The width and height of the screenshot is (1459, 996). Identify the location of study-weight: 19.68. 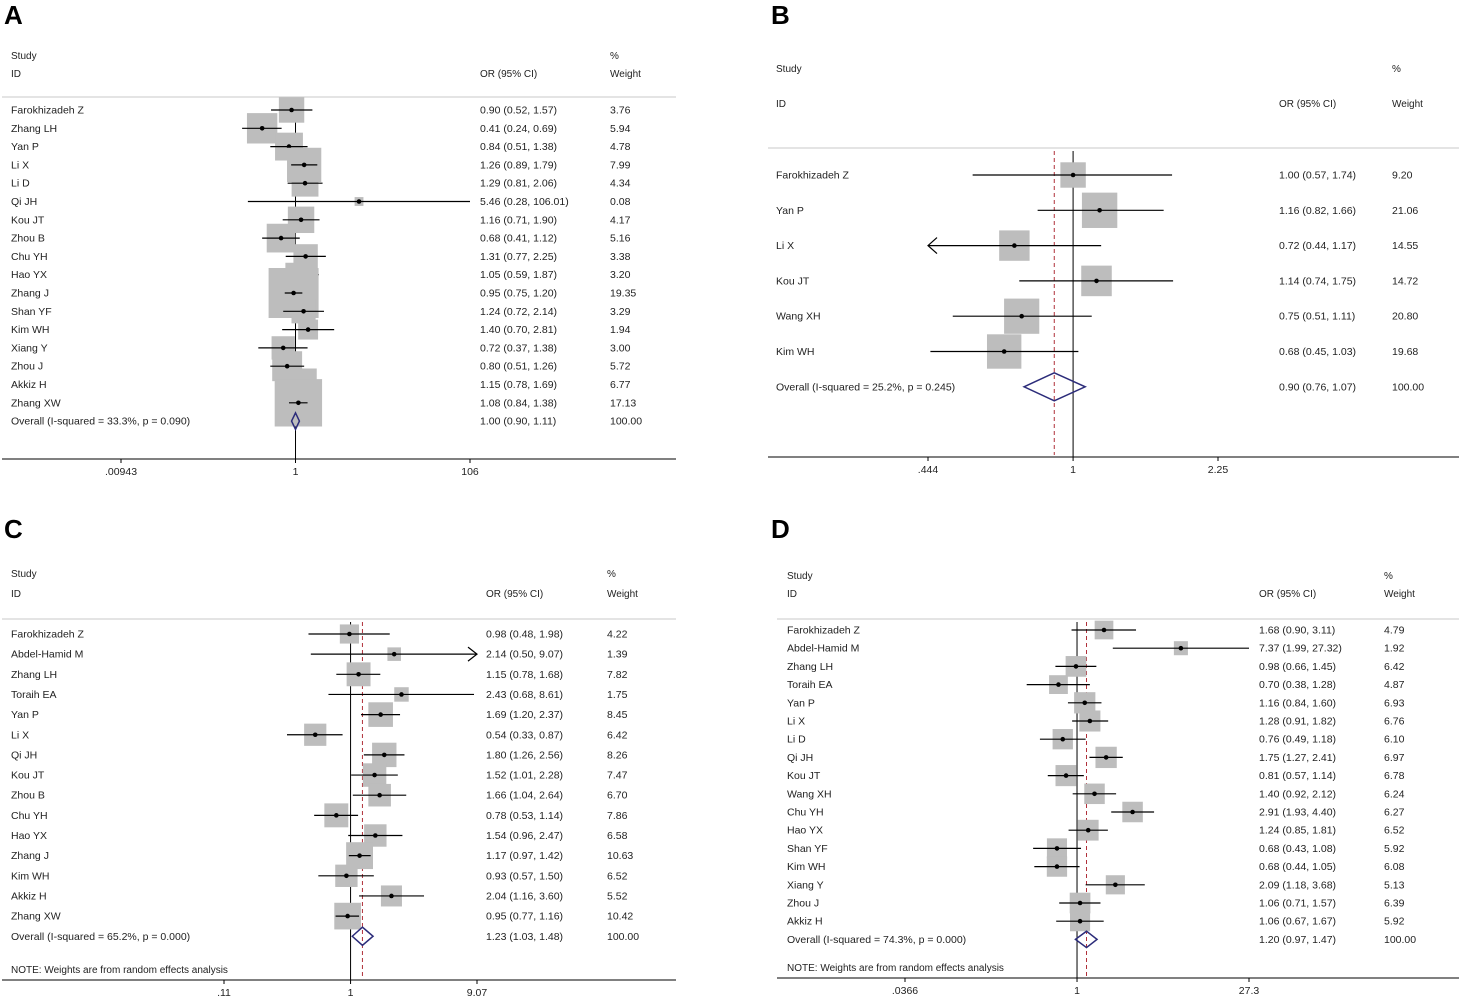
(1405, 352).